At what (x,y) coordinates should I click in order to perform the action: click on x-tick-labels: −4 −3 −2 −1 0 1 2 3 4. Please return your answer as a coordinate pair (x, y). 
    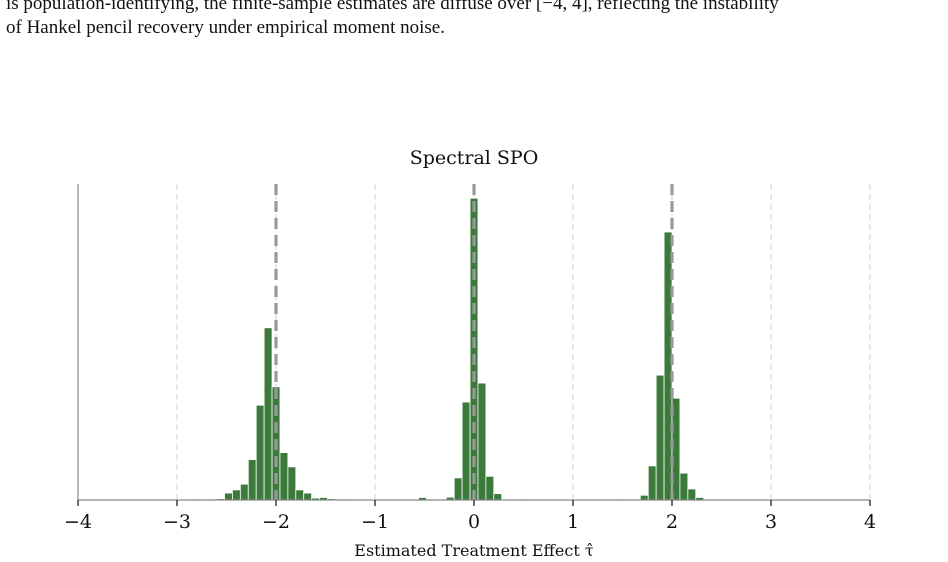
    Looking at the image, I should click on (470, 522).